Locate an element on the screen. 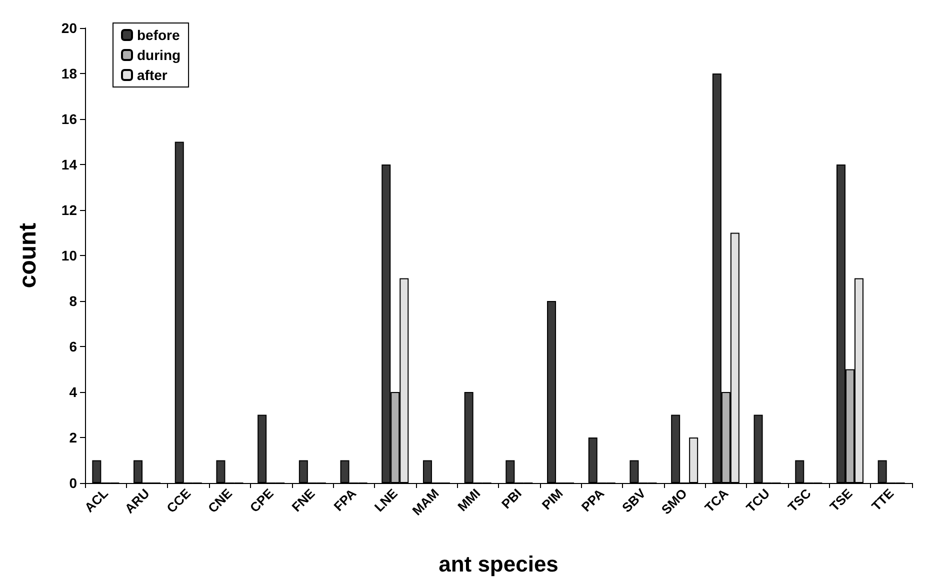  x-tick-label: PBI is located at coordinates (511, 499).